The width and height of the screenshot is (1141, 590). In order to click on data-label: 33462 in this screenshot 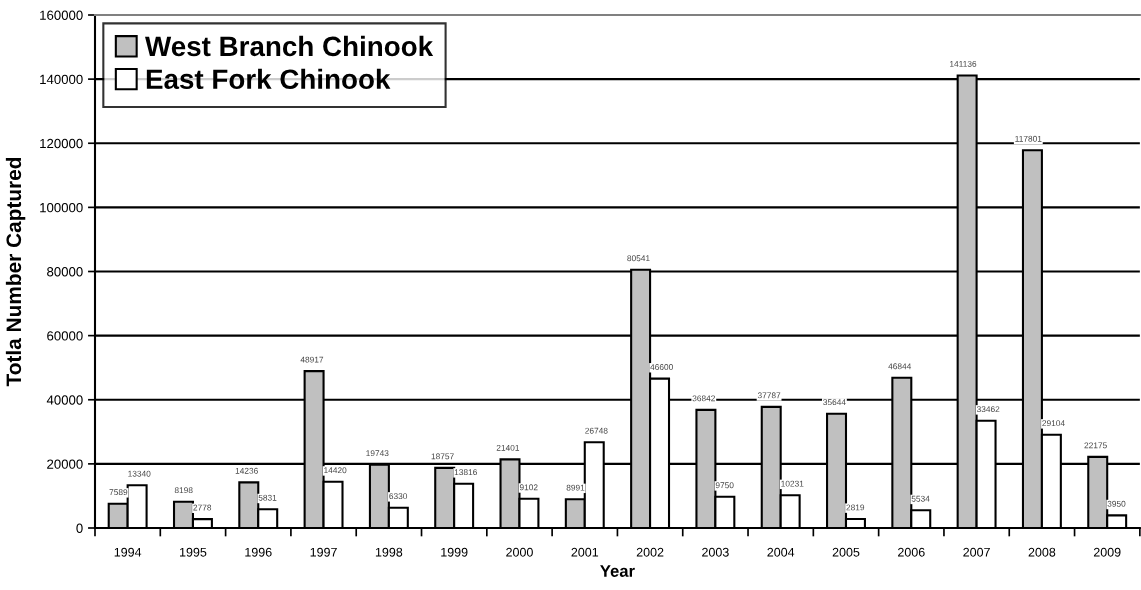, I will do `click(988, 409)`.